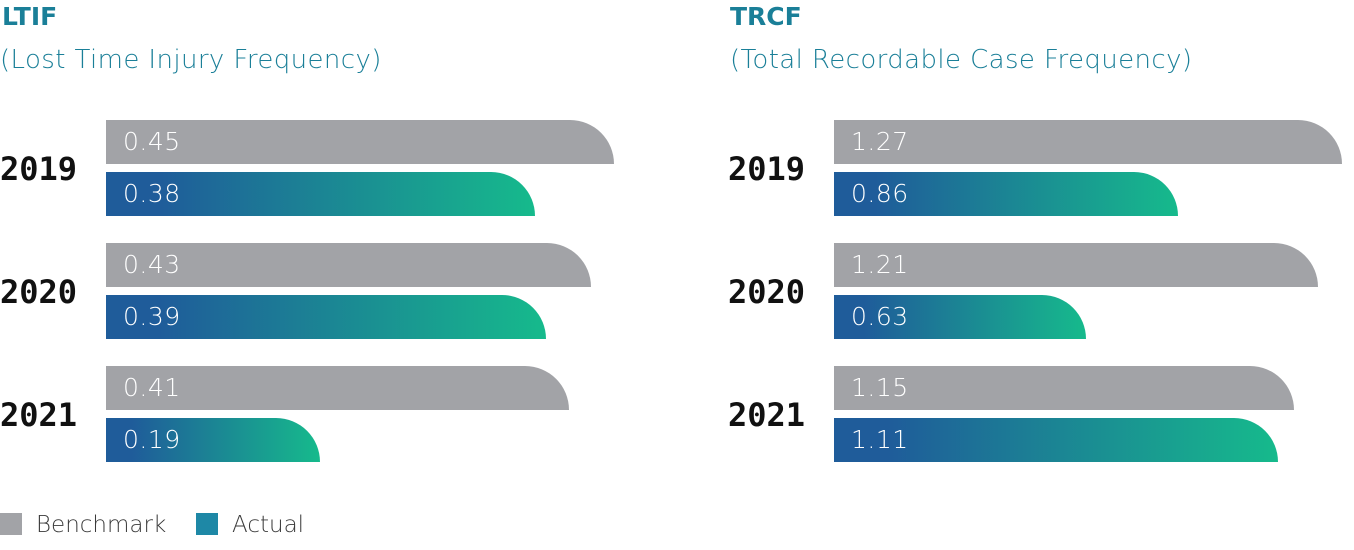 The height and width of the screenshot is (550, 1354). What do you see at coordinates (1088, 142) in the screenshot?
I see `benchmark-bar: 1.27` at bounding box center [1088, 142].